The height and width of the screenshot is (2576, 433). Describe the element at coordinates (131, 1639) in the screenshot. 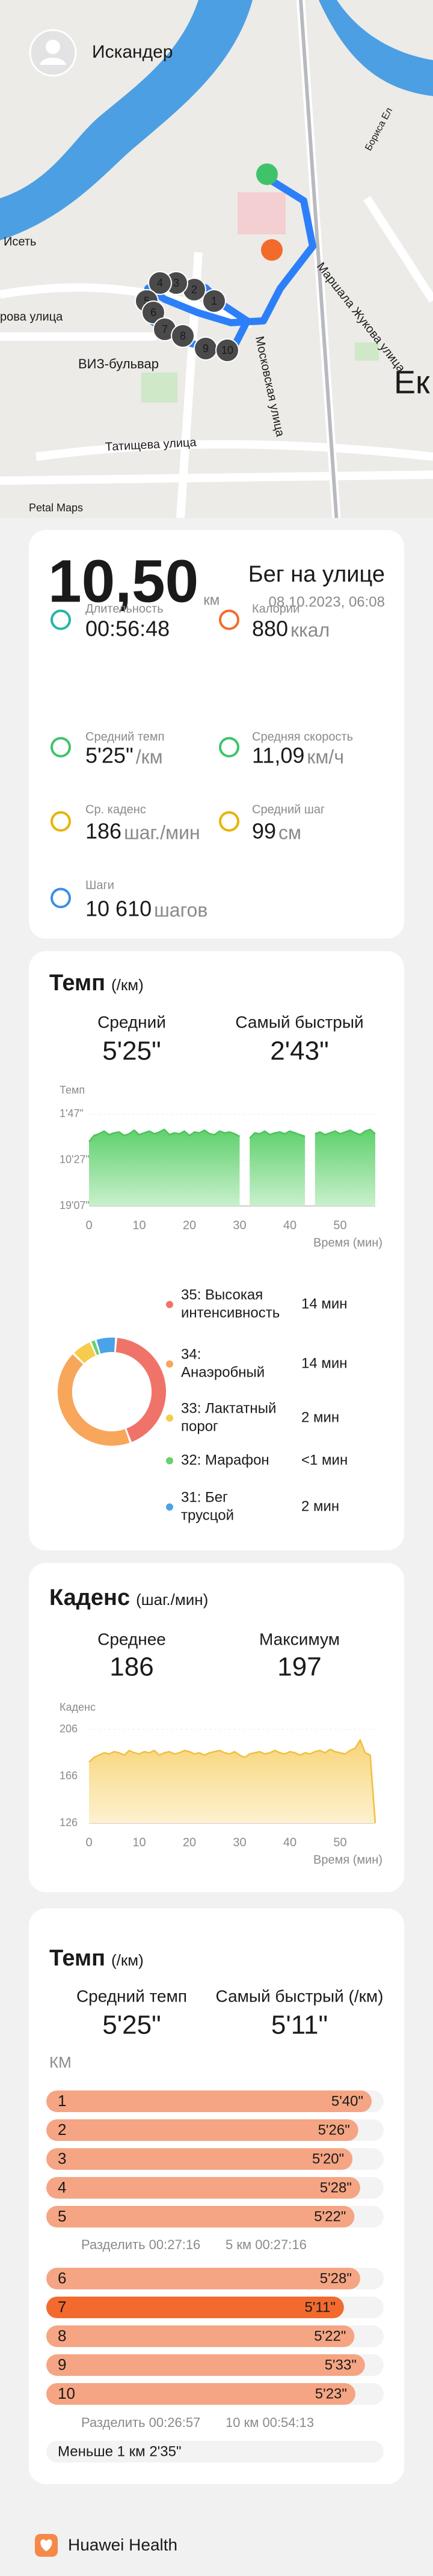

I see `metric-label: Среднее` at that location.